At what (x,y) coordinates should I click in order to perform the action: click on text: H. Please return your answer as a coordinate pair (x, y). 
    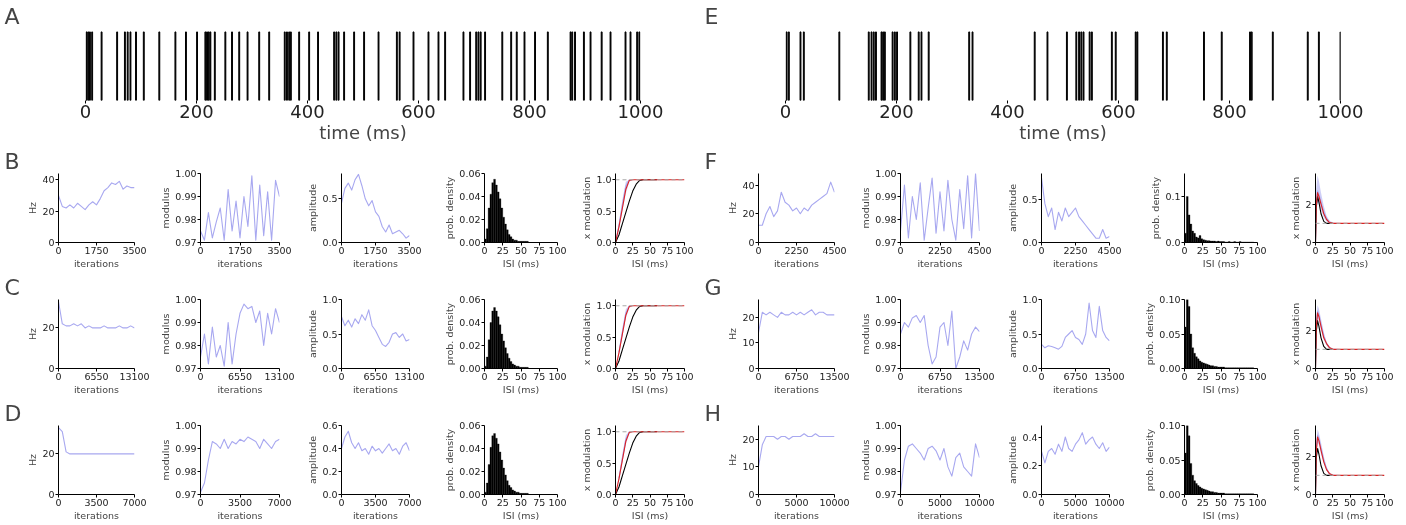
    Looking at the image, I should click on (713, 413).